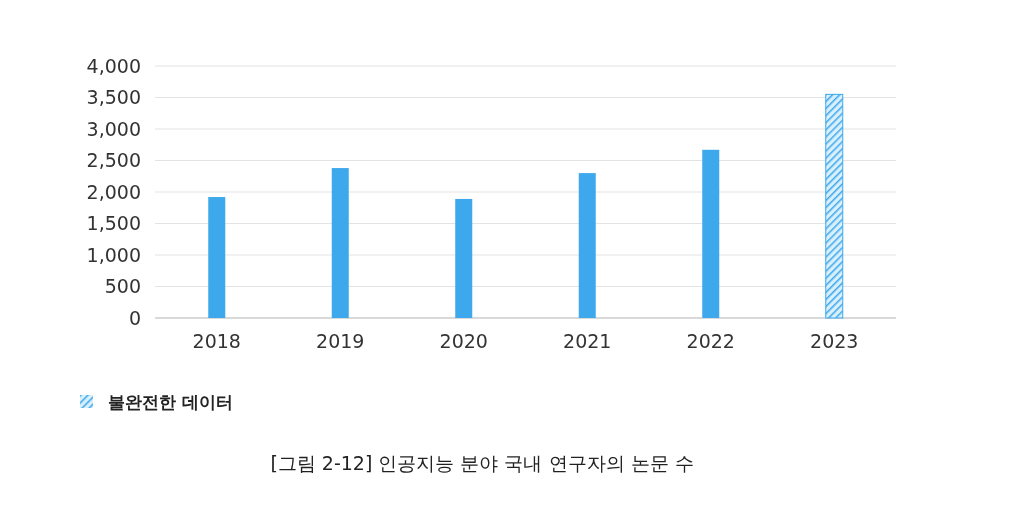 The height and width of the screenshot is (511, 1024). I want to click on y-tick-label: 0, so click(134, 317).